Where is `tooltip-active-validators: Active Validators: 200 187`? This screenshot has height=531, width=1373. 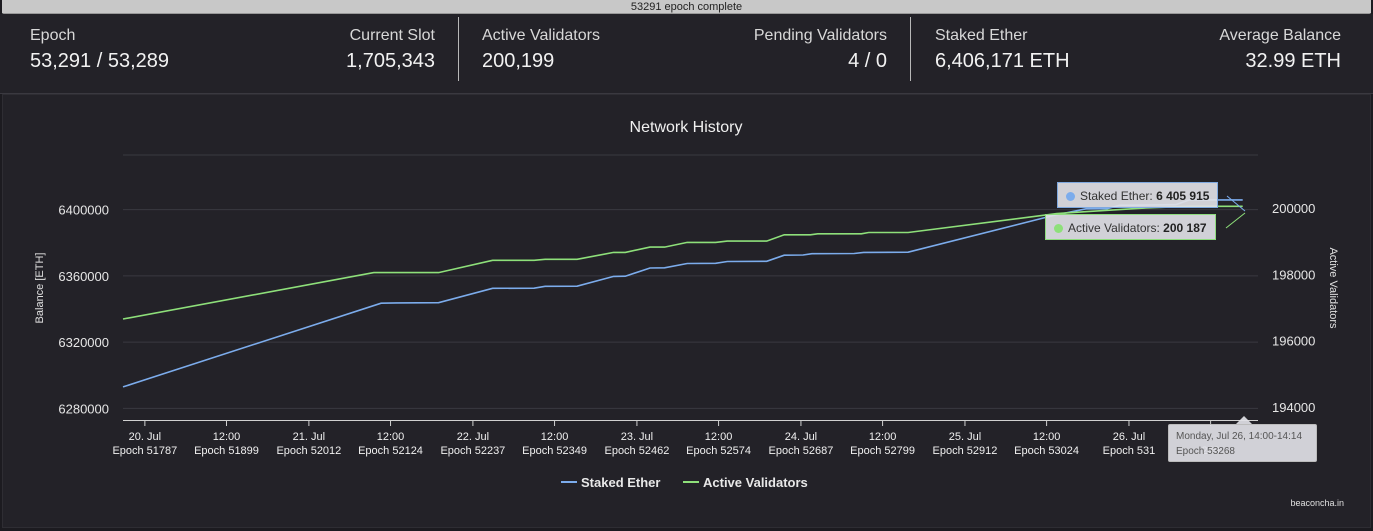
tooltip-active-validators: Active Validators: 200 187 is located at coordinates (1130, 227).